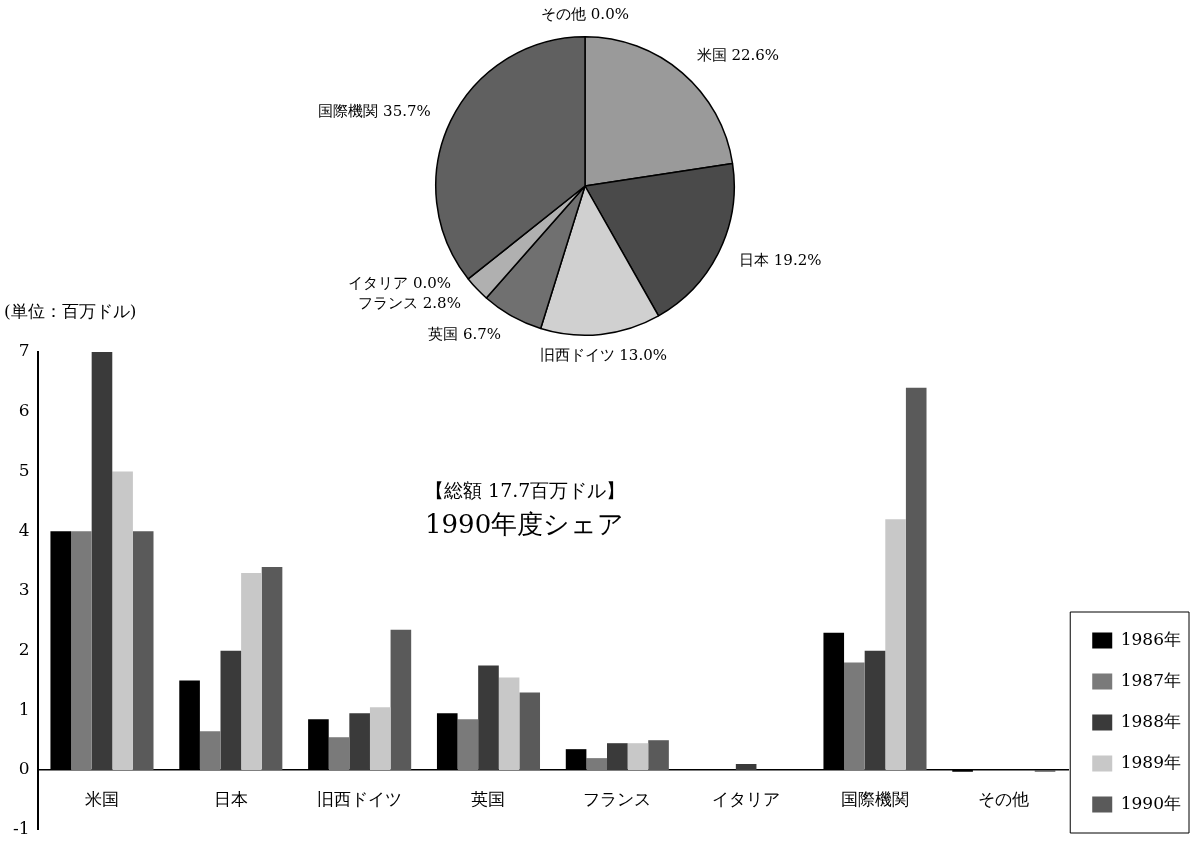  Describe the element at coordinates (780, 259) in the screenshot. I see `slice-label: 日本 19.2%` at that location.